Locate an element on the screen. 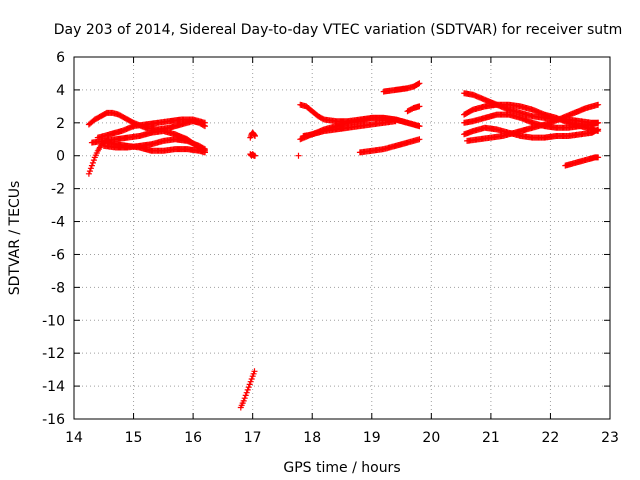 The width and height of the screenshot is (640, 480). y-tick-label: 4 is located at coordinates (60, 91).